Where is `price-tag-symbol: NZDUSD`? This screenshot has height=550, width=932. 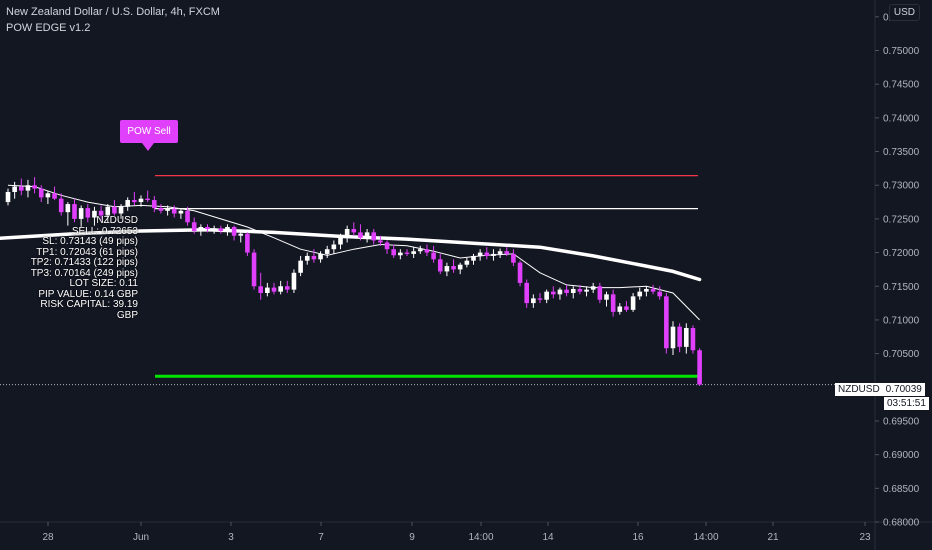
price-tag-symbol: NZDUSD is located at coordinates (859, 389).